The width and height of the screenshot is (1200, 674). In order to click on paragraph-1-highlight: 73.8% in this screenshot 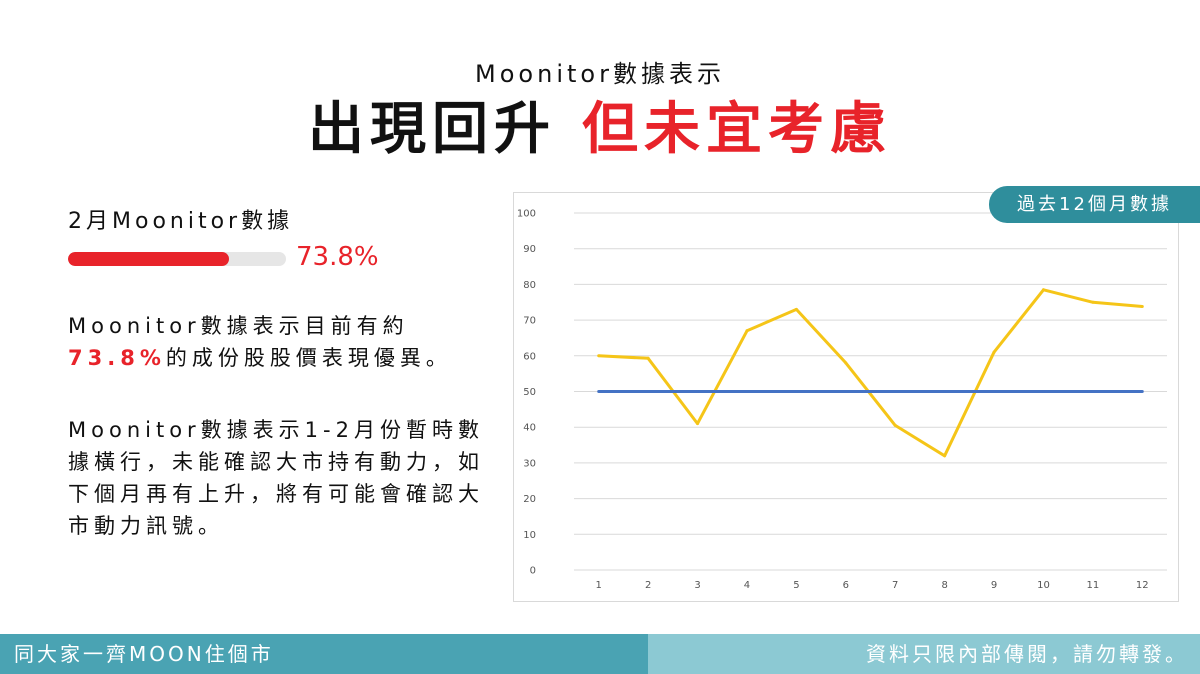, I will do `click(117, 358)`.